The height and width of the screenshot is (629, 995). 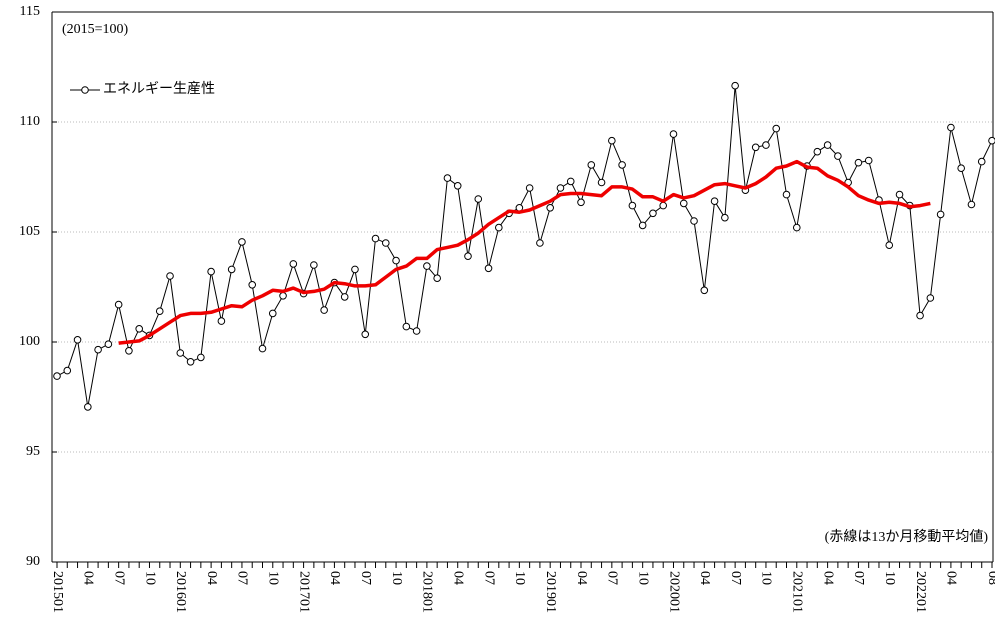 What do you see at coordinates (990, 578) in the screenshot?
I see `x-tick-label: 08` at bounding box center [990, 578].